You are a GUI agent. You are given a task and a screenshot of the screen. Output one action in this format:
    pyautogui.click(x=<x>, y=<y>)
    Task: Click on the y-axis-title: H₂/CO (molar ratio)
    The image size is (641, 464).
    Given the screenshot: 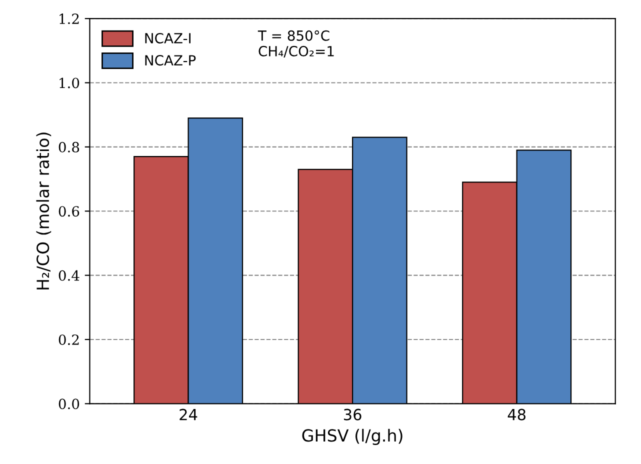 What is the action you would take?
    pyautogui.click(x=44, y=211)
    